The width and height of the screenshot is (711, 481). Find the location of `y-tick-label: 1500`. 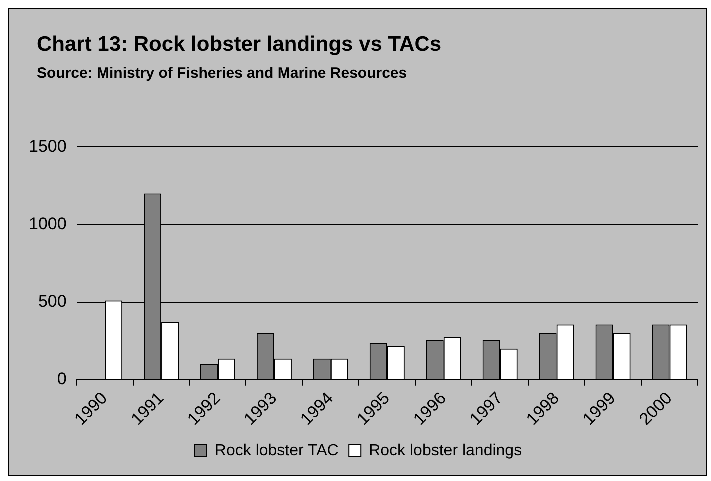

y-tick-label: 1500 is located at coordinates (47, 146).